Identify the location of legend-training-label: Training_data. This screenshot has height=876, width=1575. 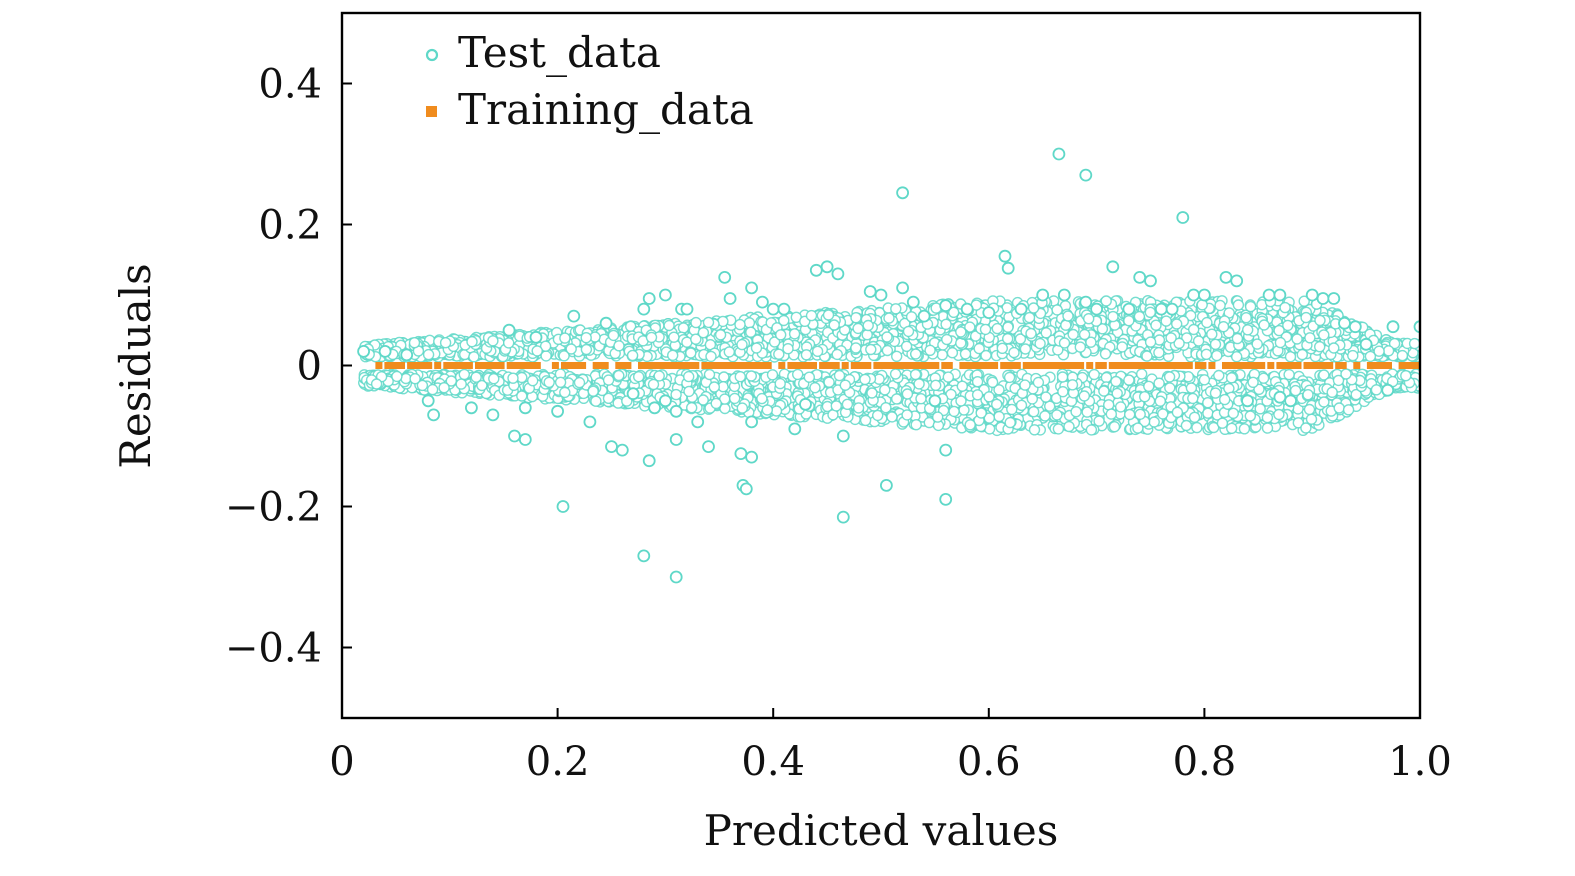
(606, 109).